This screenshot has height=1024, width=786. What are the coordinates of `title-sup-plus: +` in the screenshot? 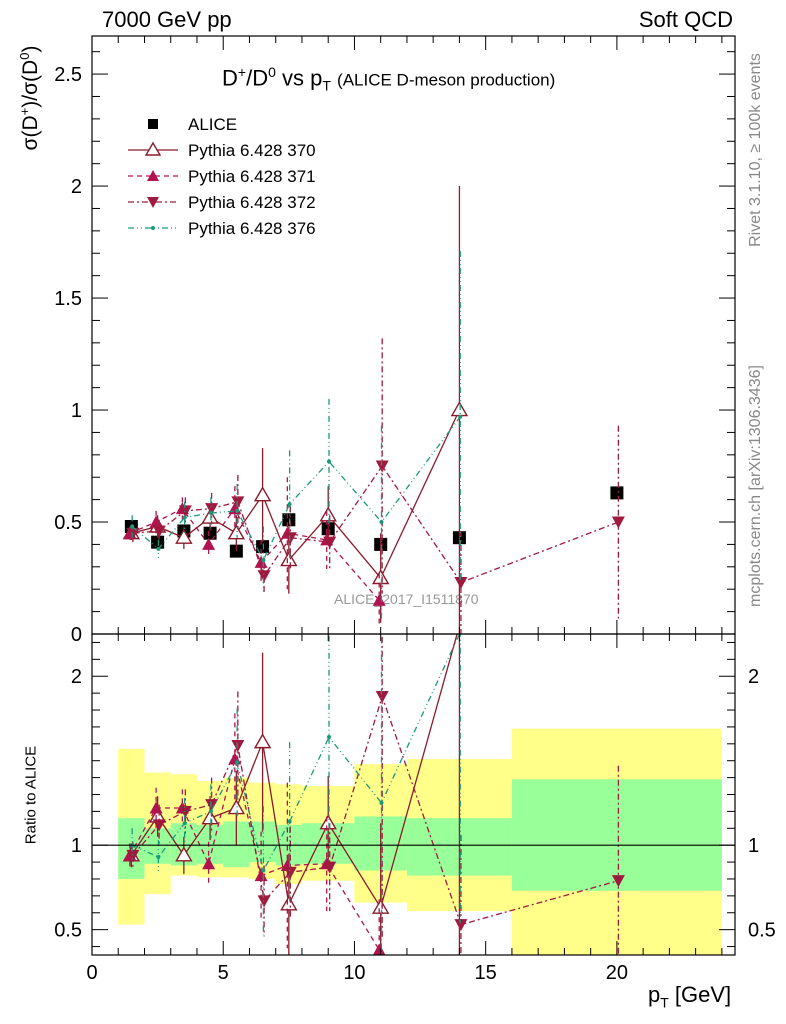 It's located at (242, 72).